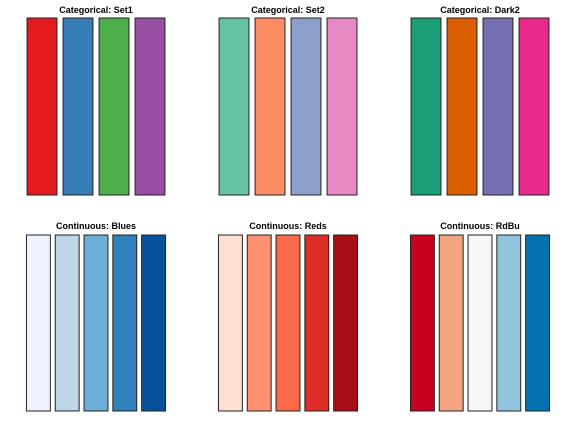 The height and width of the screenshot is (432, 576). I want to click on panel-title: Continuous: RdBu, so click(479, 226).